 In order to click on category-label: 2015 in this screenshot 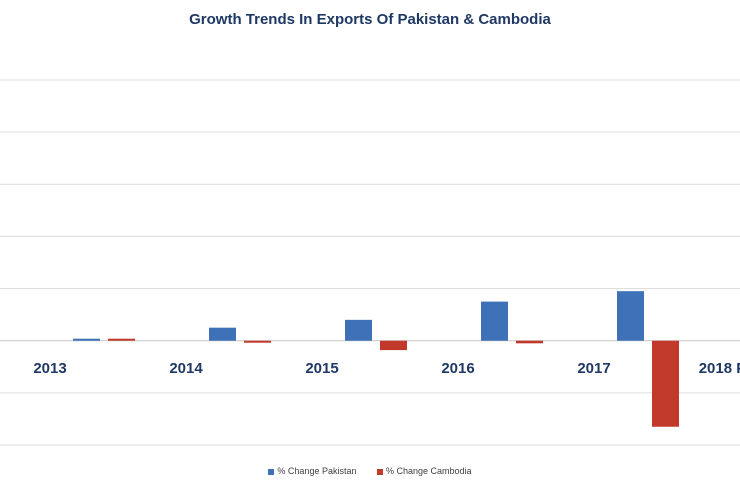, I will do `click(321, 368)`.